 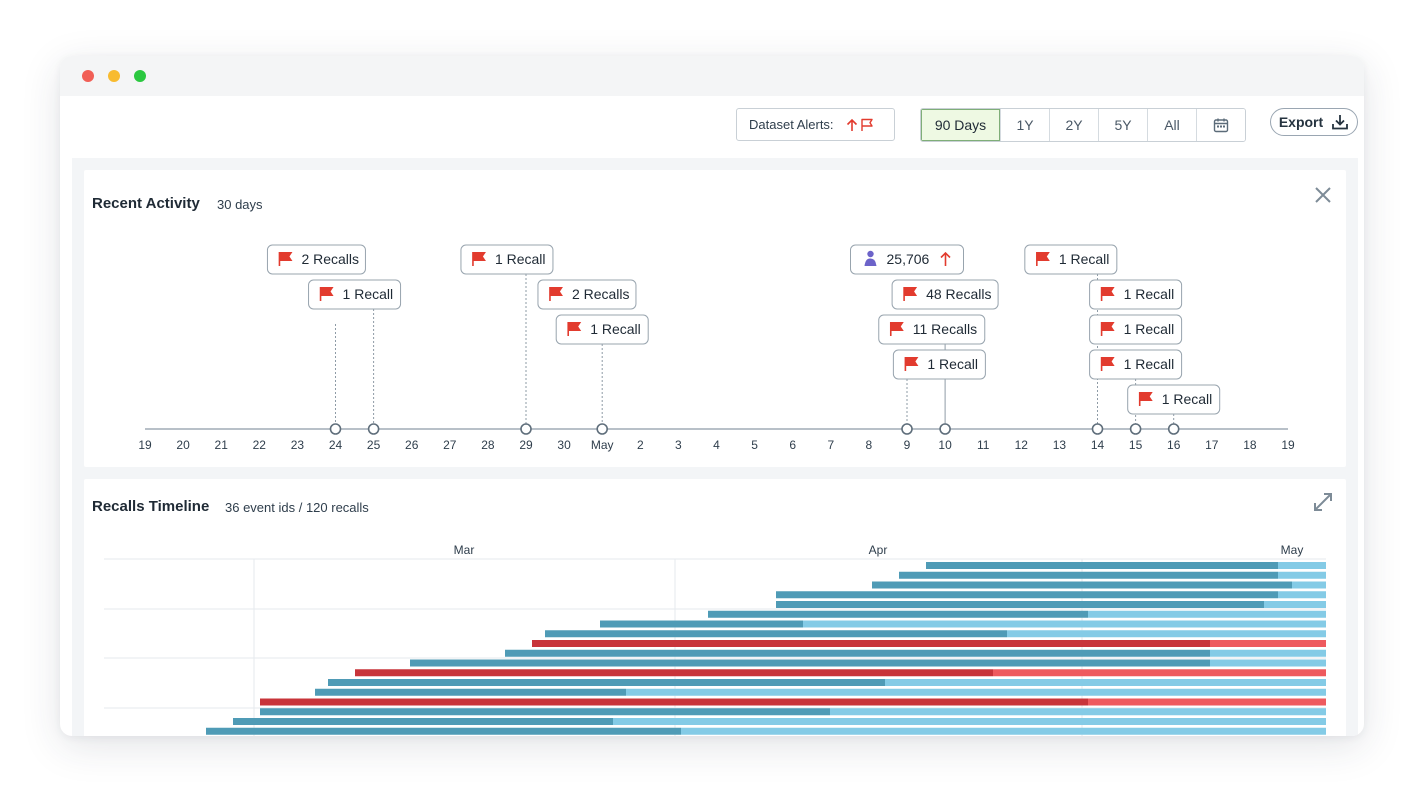 I want to click on axis-tick-label: 16, so click(x=1174, y=445).